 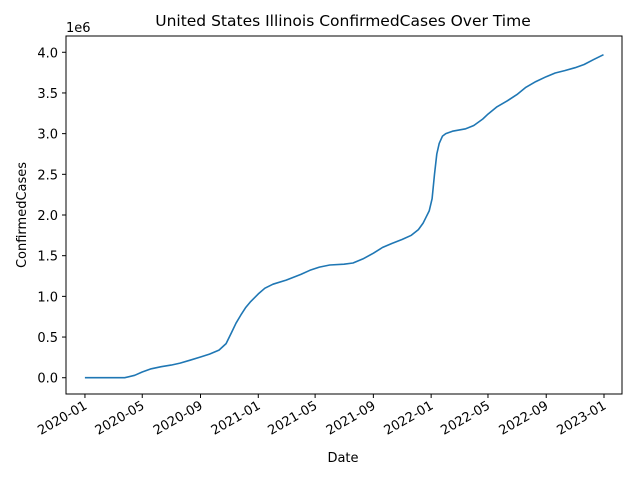 What do you see at coordinates (47, 135) in the screenshot?
I see `y-tick-label: 3.0` at bounding box center [47, 135].